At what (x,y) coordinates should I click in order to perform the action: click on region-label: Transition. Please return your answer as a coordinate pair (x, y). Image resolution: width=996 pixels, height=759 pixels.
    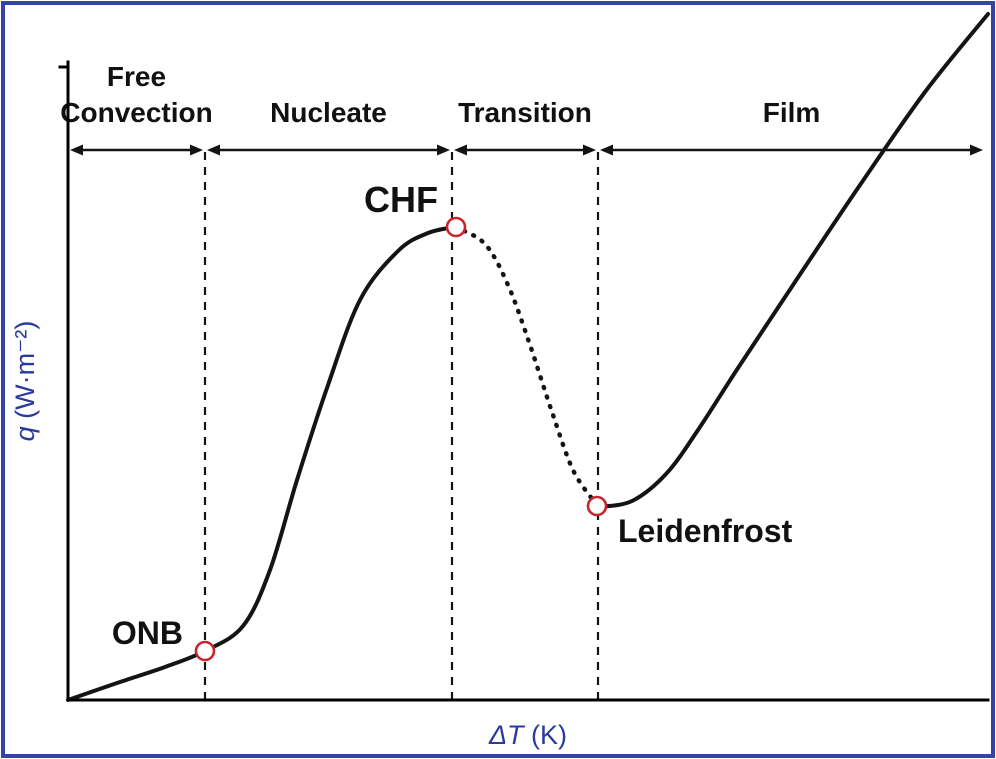
    Looking at the image, I should click on (525, 112).